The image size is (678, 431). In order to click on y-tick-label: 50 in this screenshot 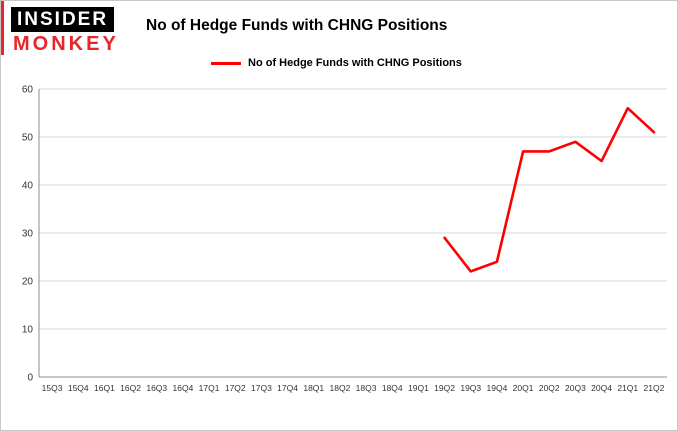, I will do `click(28, 138)`.